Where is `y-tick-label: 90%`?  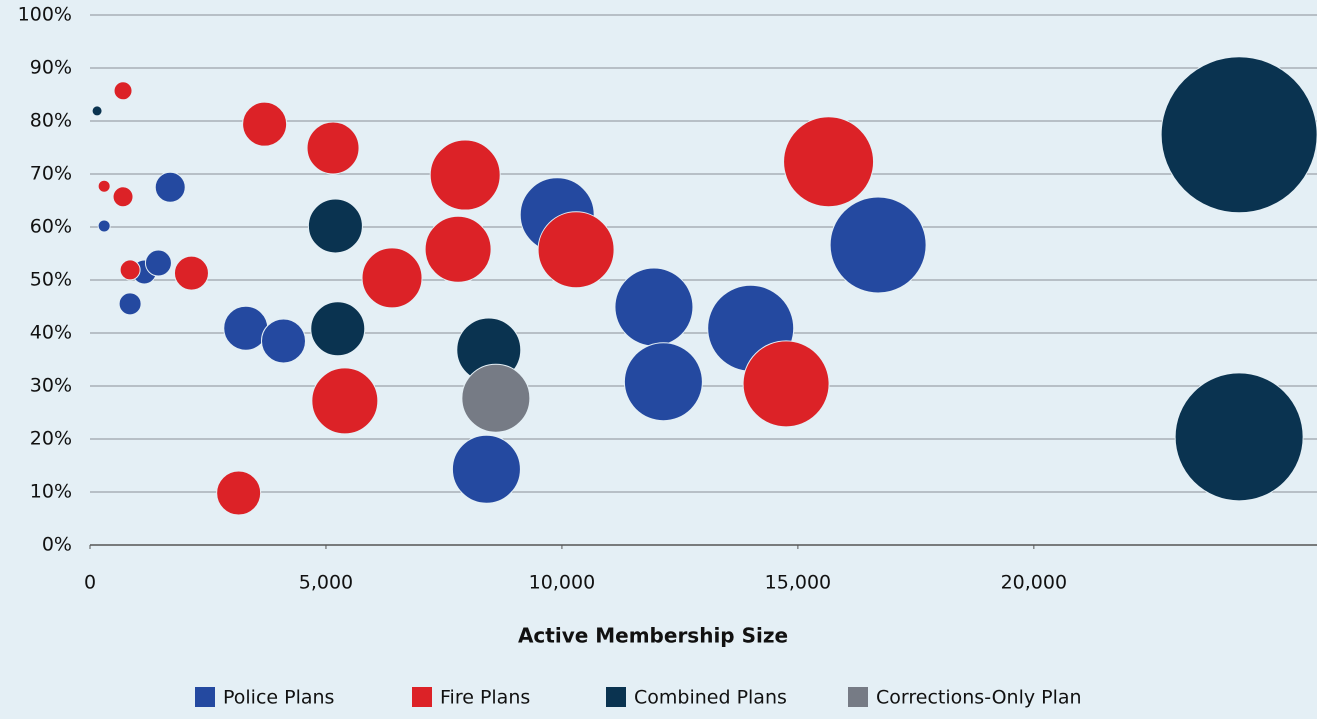 y-tick-label: 90% is located at coordinates (51, 68).